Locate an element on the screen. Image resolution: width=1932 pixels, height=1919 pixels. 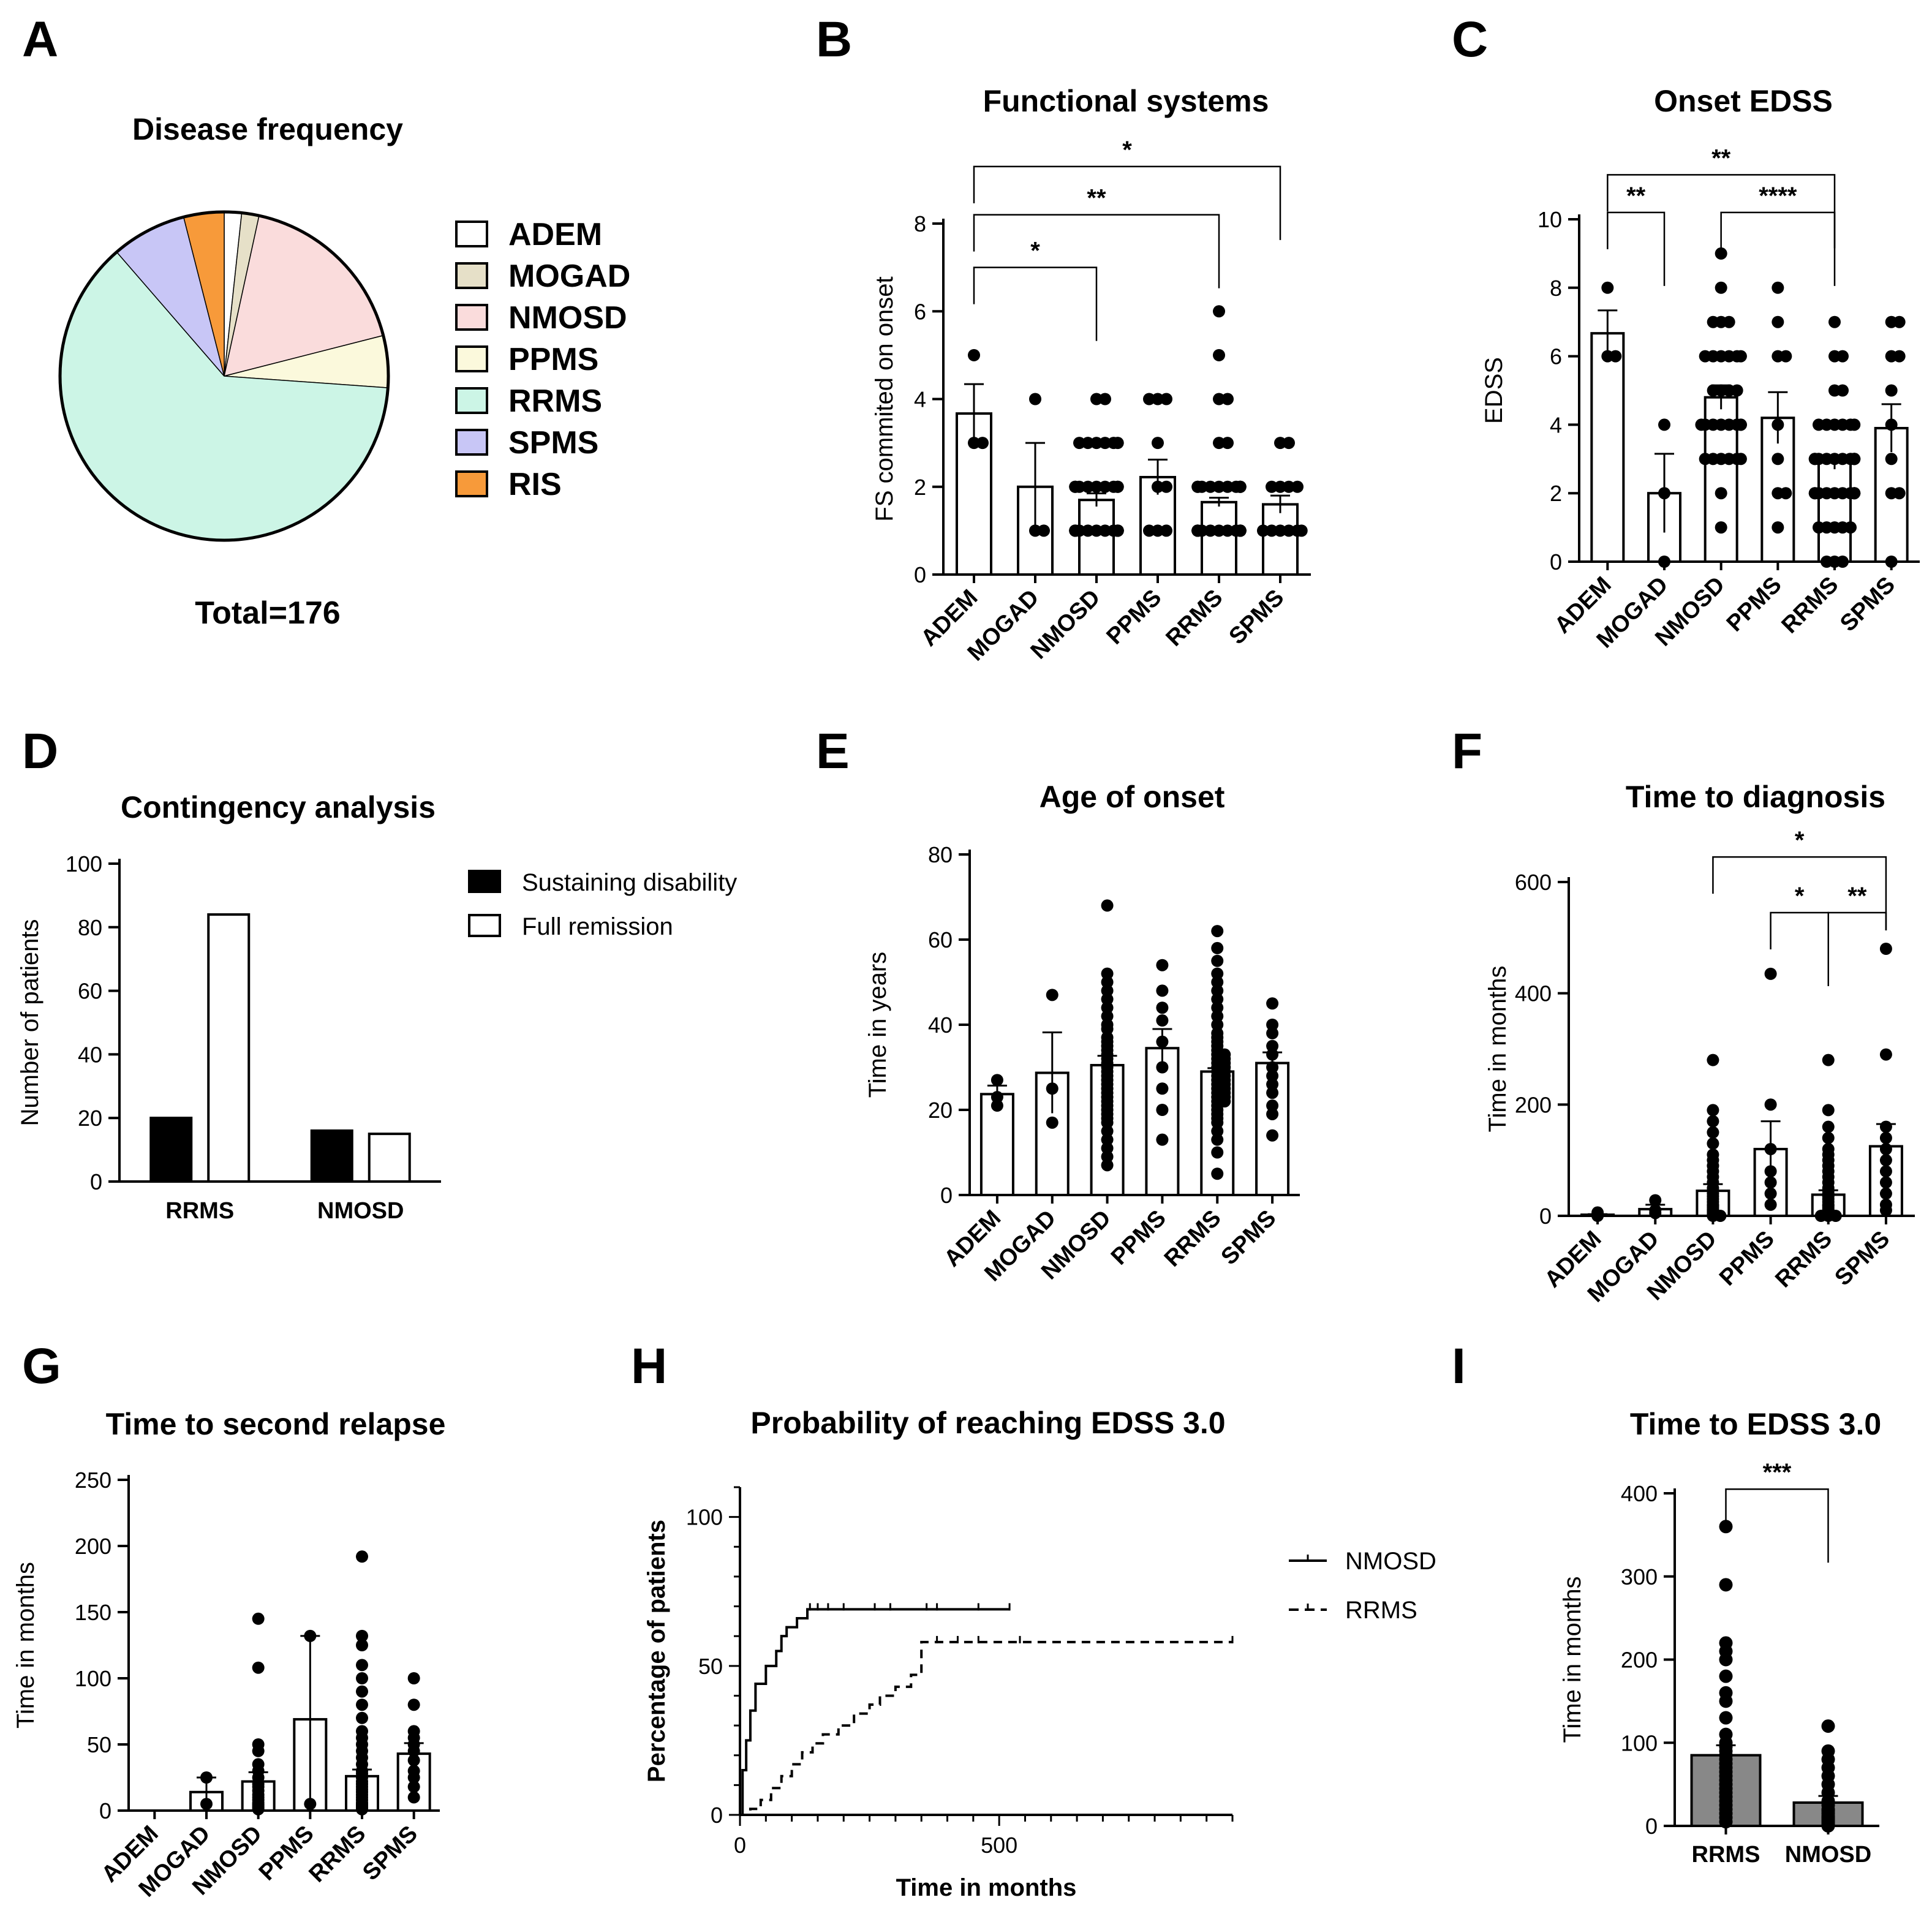
bar-adem is located at coordinates (1607, 447).